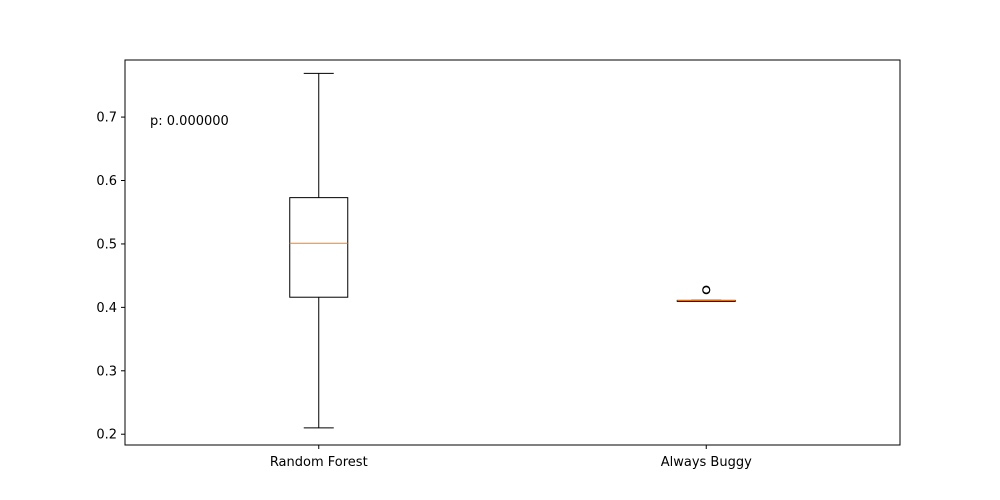 This screenshot has height=500, width=1000. What do you see at coordinates (319, 462) in the screenshot?
I see `x-tick-label: Random Forest` at bounding box center [319, 462].